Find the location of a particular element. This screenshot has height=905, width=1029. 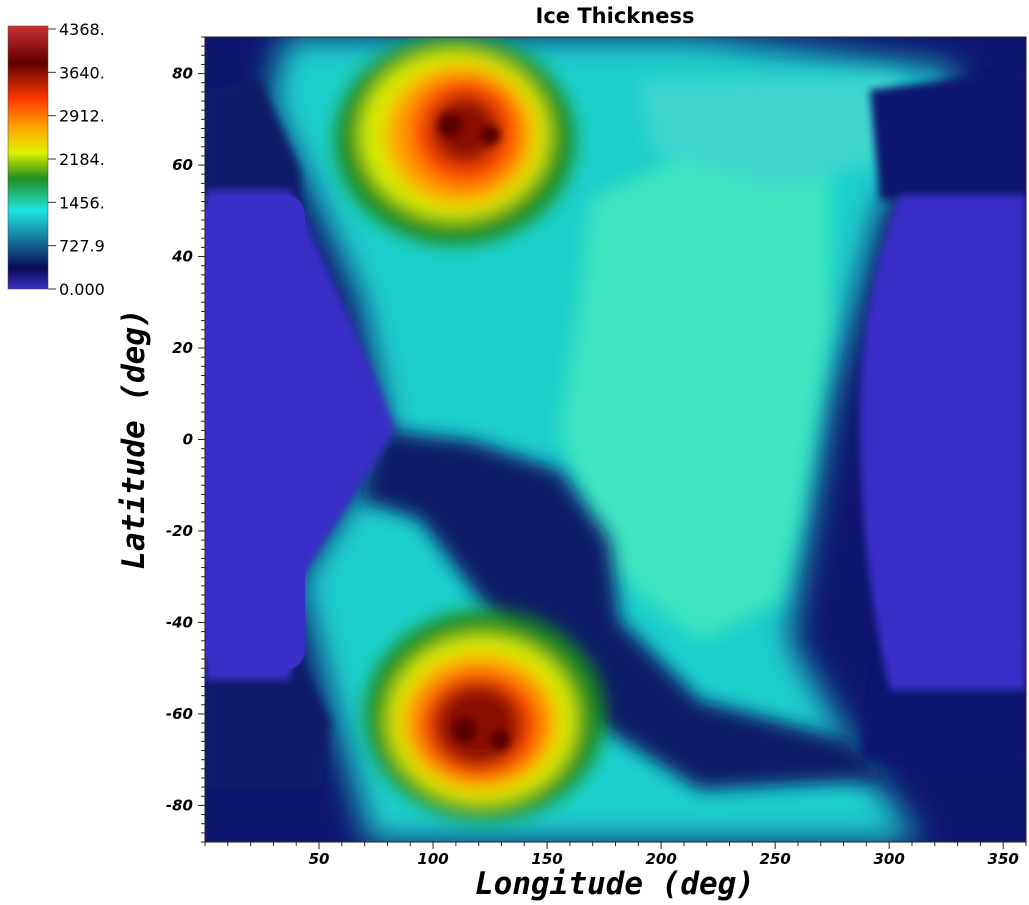

x-tick-label: 350 is located at coordinates (1003, 859).